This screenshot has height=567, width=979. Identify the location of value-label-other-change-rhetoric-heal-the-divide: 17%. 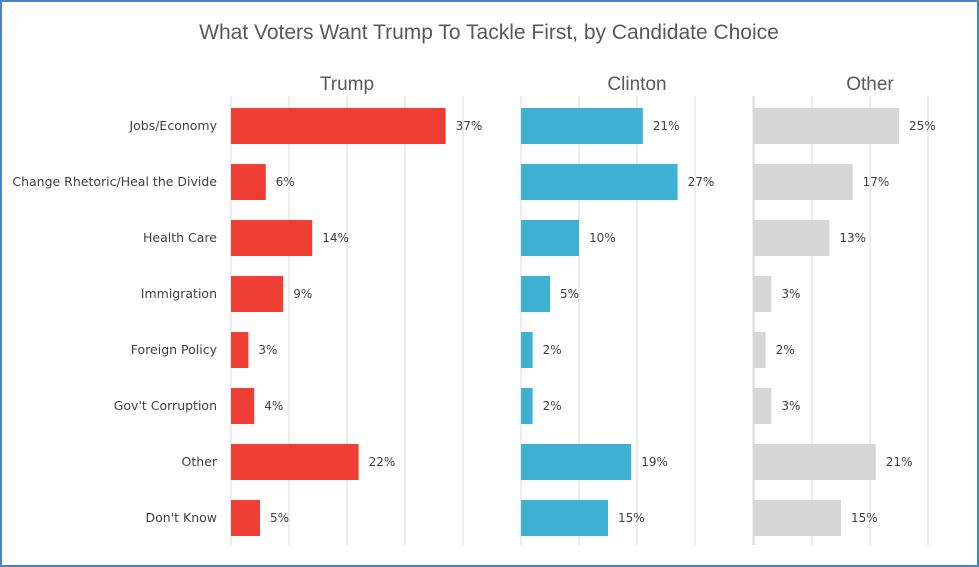
(876, 182).